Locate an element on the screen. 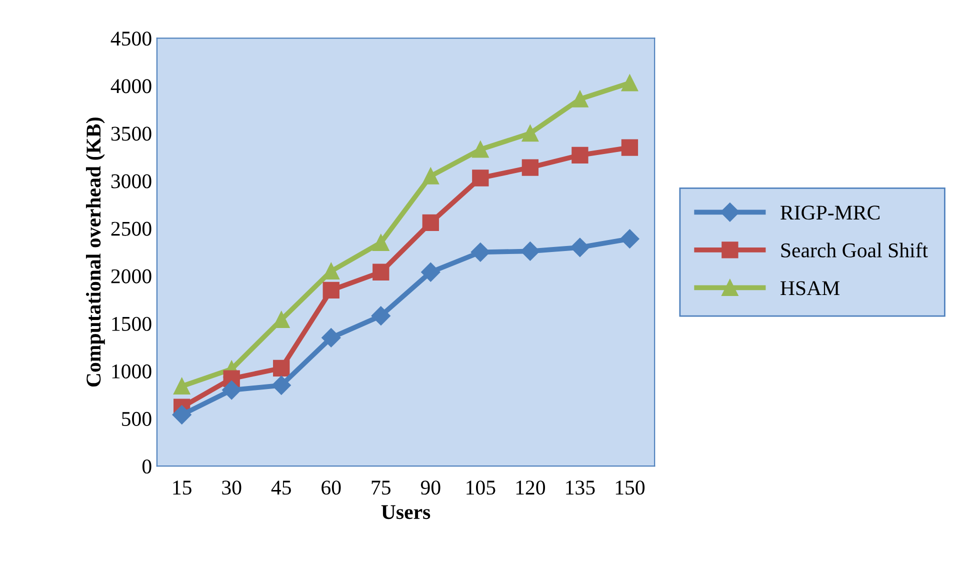  y-tick-label: 1000 is located at coordinates (132, 371).